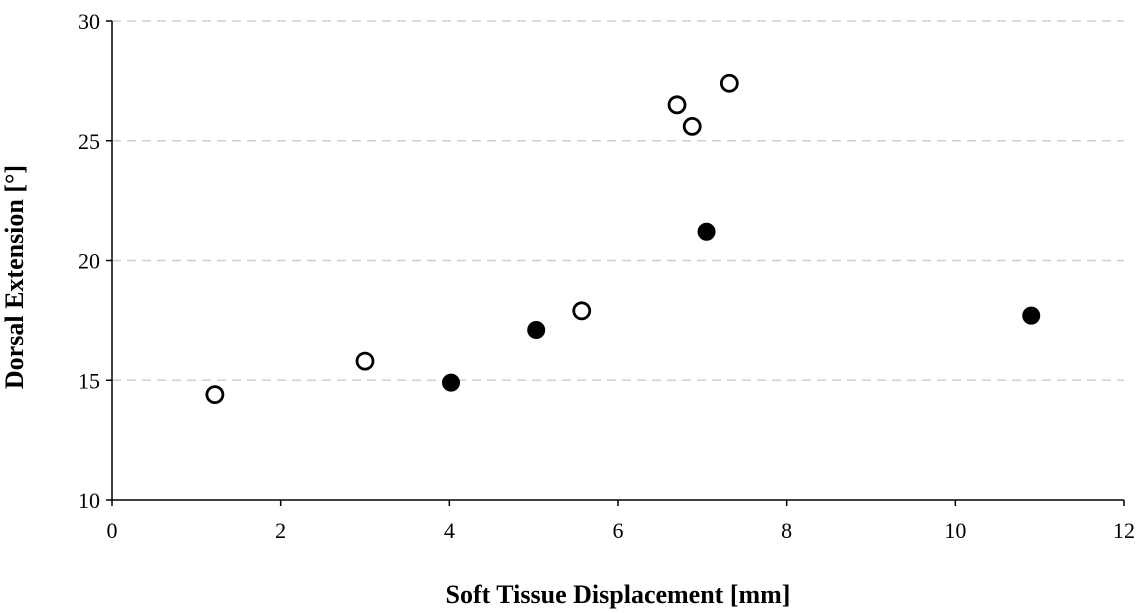 This screenshot has width=1140, height=613. Describe the element at coordinates (449, 530) in the screenshot. I see `x-tick-label: 4` at that location.